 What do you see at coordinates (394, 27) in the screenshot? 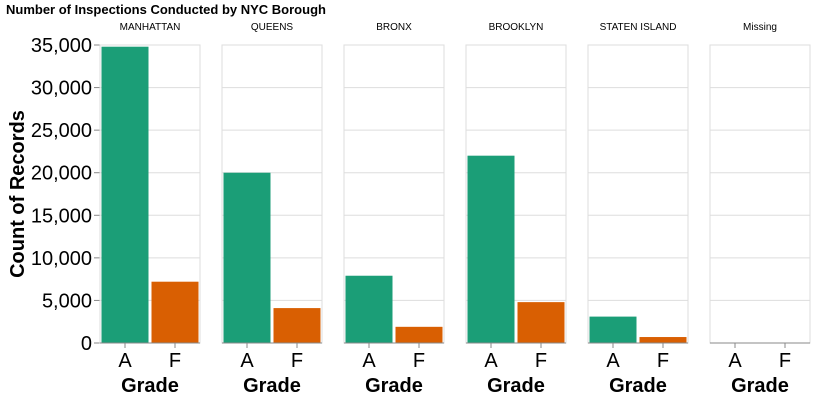
I see `facet-label: BRONX` at bounding box center [394, 27].